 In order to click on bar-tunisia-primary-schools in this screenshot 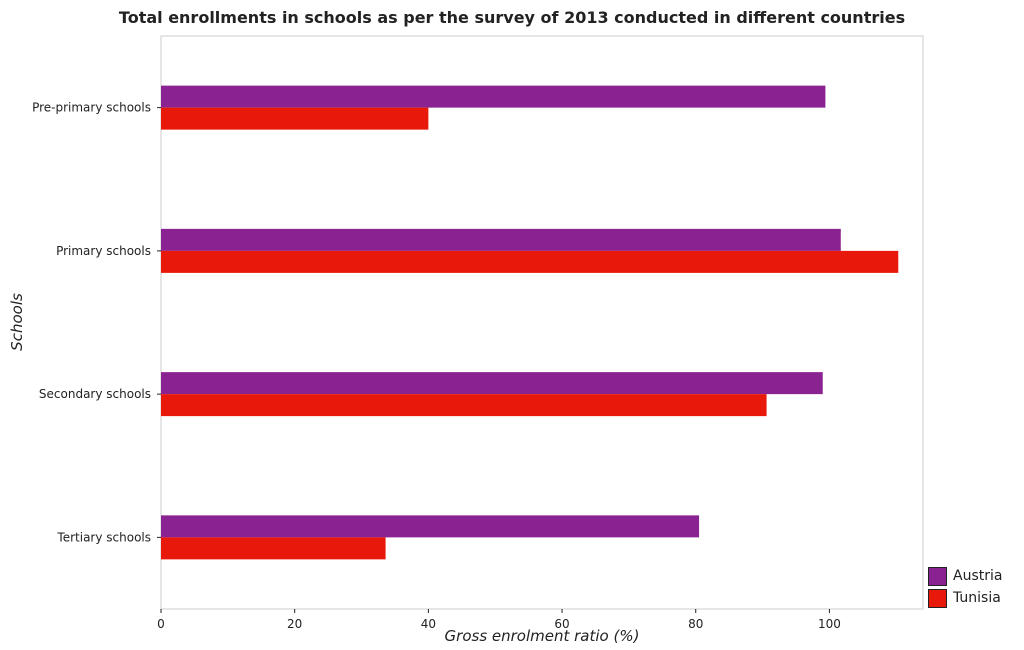, I will do `click(530, 261)`.